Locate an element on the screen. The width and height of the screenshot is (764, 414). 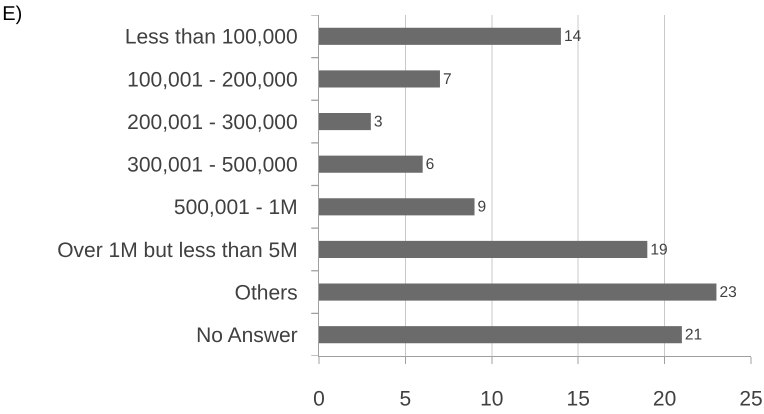
y-tick-label: Over 1M but less than 5M is located at coordinates (177, 250).